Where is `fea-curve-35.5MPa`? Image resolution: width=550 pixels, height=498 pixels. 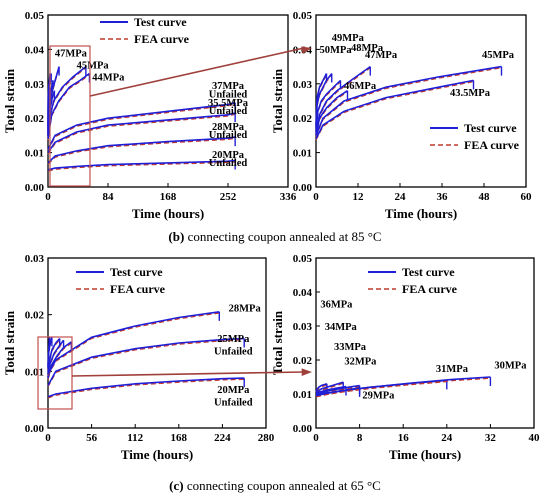
fea-curve-35.5MPa is located at coordinates (141, 134).